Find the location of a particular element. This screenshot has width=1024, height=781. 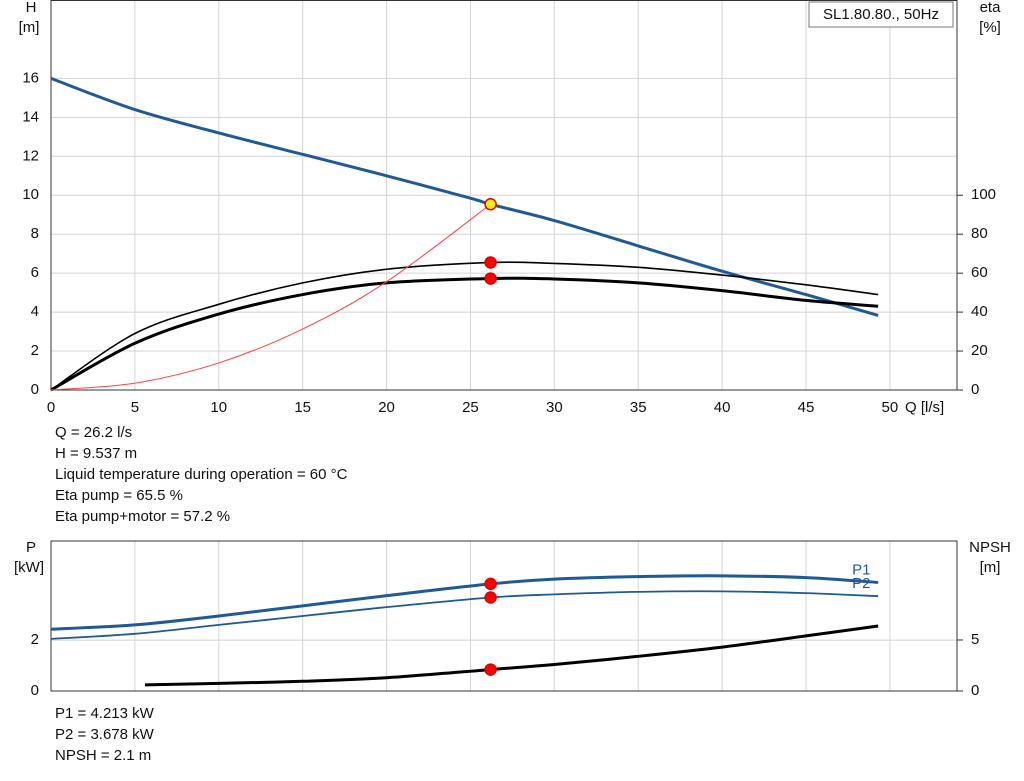

y-axis-unit: [kW] is located at coordinates (29, 567).